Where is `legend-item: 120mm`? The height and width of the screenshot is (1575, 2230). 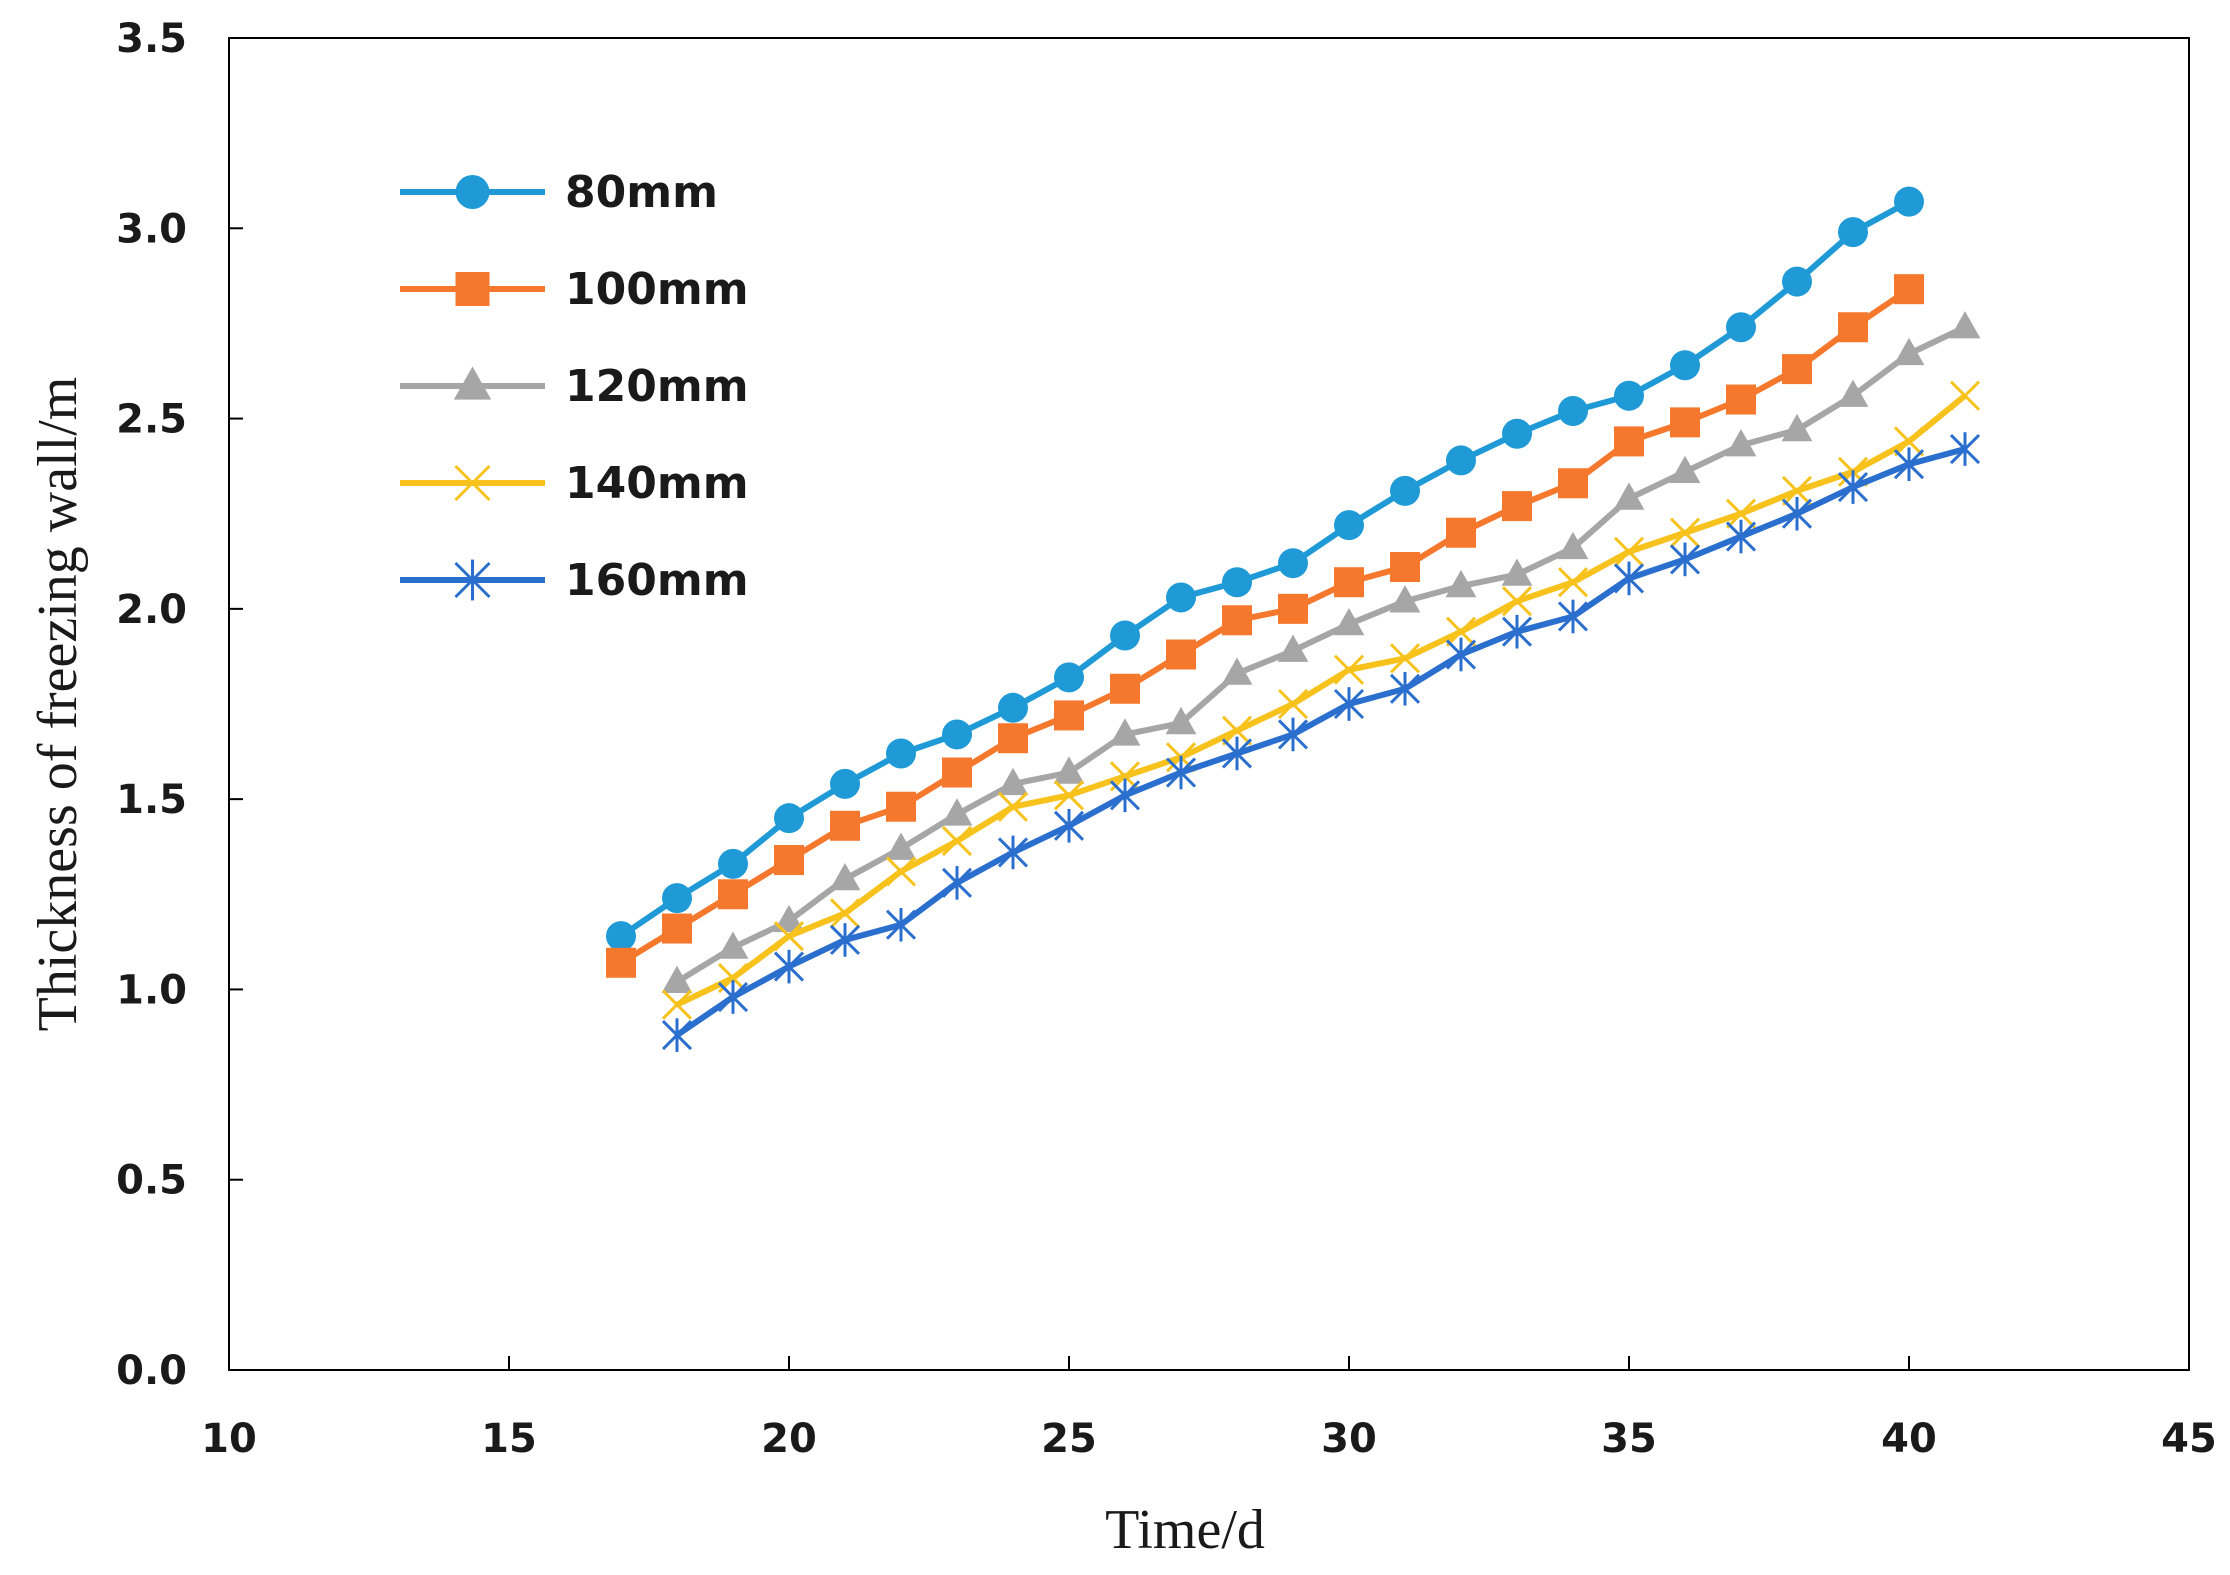 legend-item: 120mm is located at coordinates (574, 386).